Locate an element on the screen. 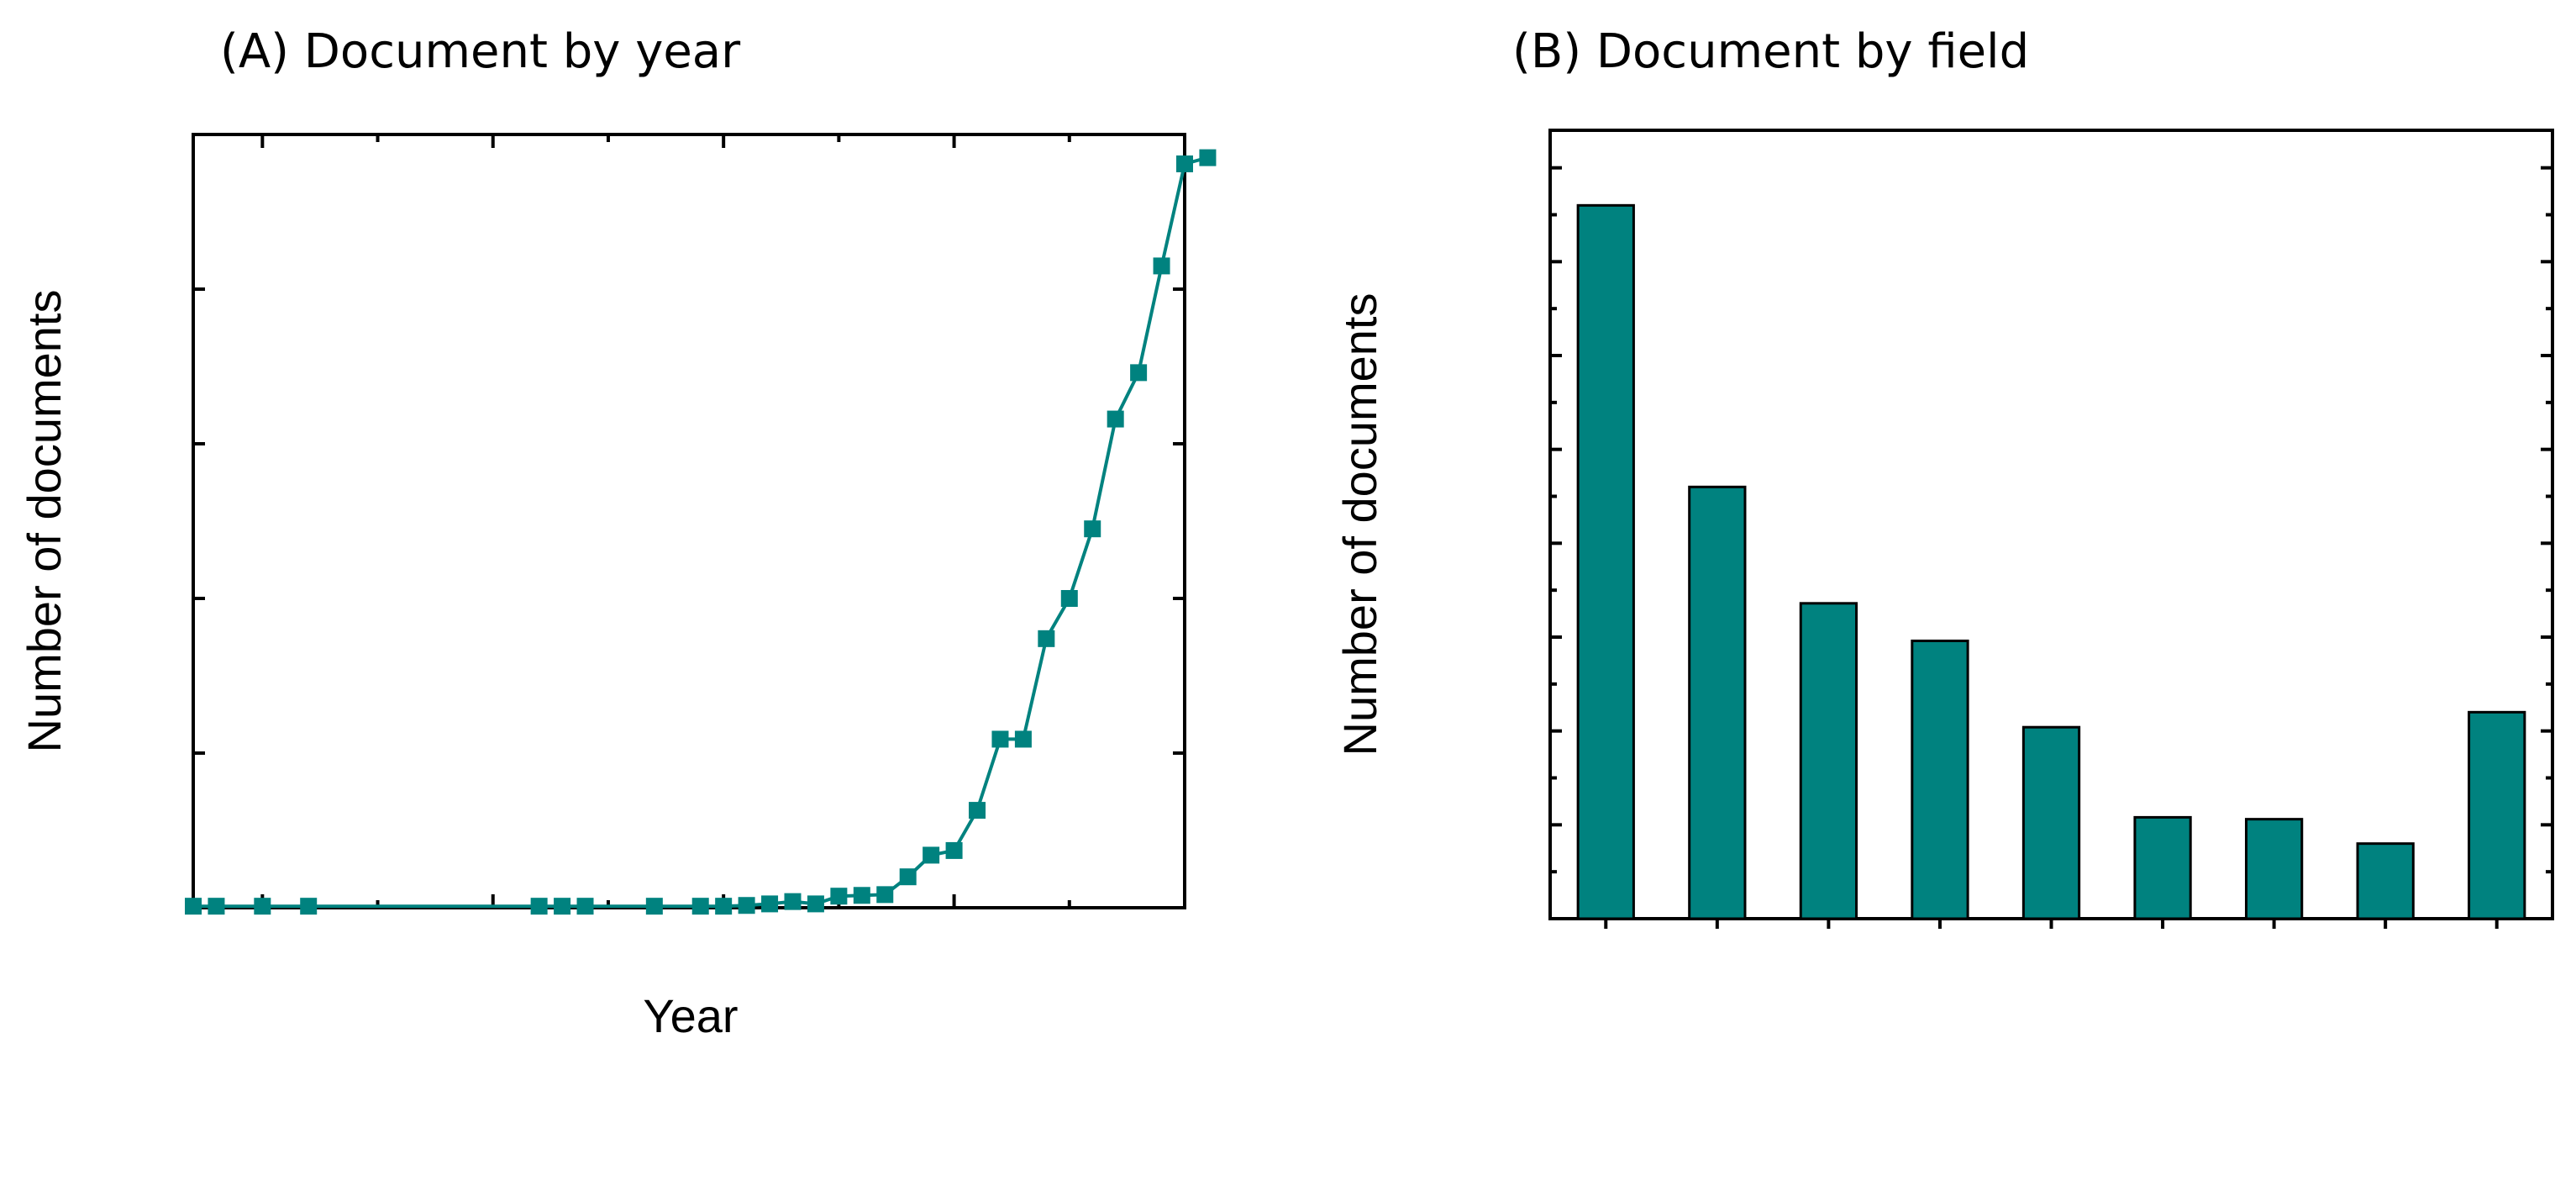 This screenshot has width=2576, height=1191. chart-b-title: (B) Document by field is located at coordinates (1770, 52).